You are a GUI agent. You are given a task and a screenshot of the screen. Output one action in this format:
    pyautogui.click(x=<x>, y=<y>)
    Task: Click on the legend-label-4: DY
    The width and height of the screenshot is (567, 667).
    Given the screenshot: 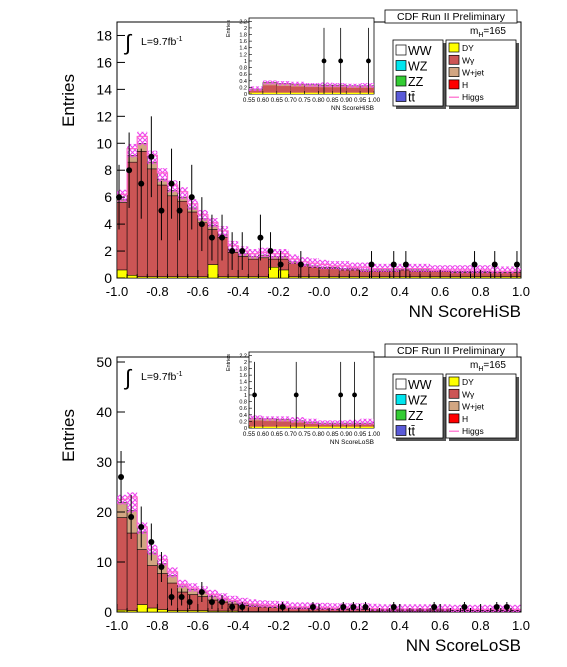 What is the action you would take?
    pyautogui.click(x=468, y=48)
    